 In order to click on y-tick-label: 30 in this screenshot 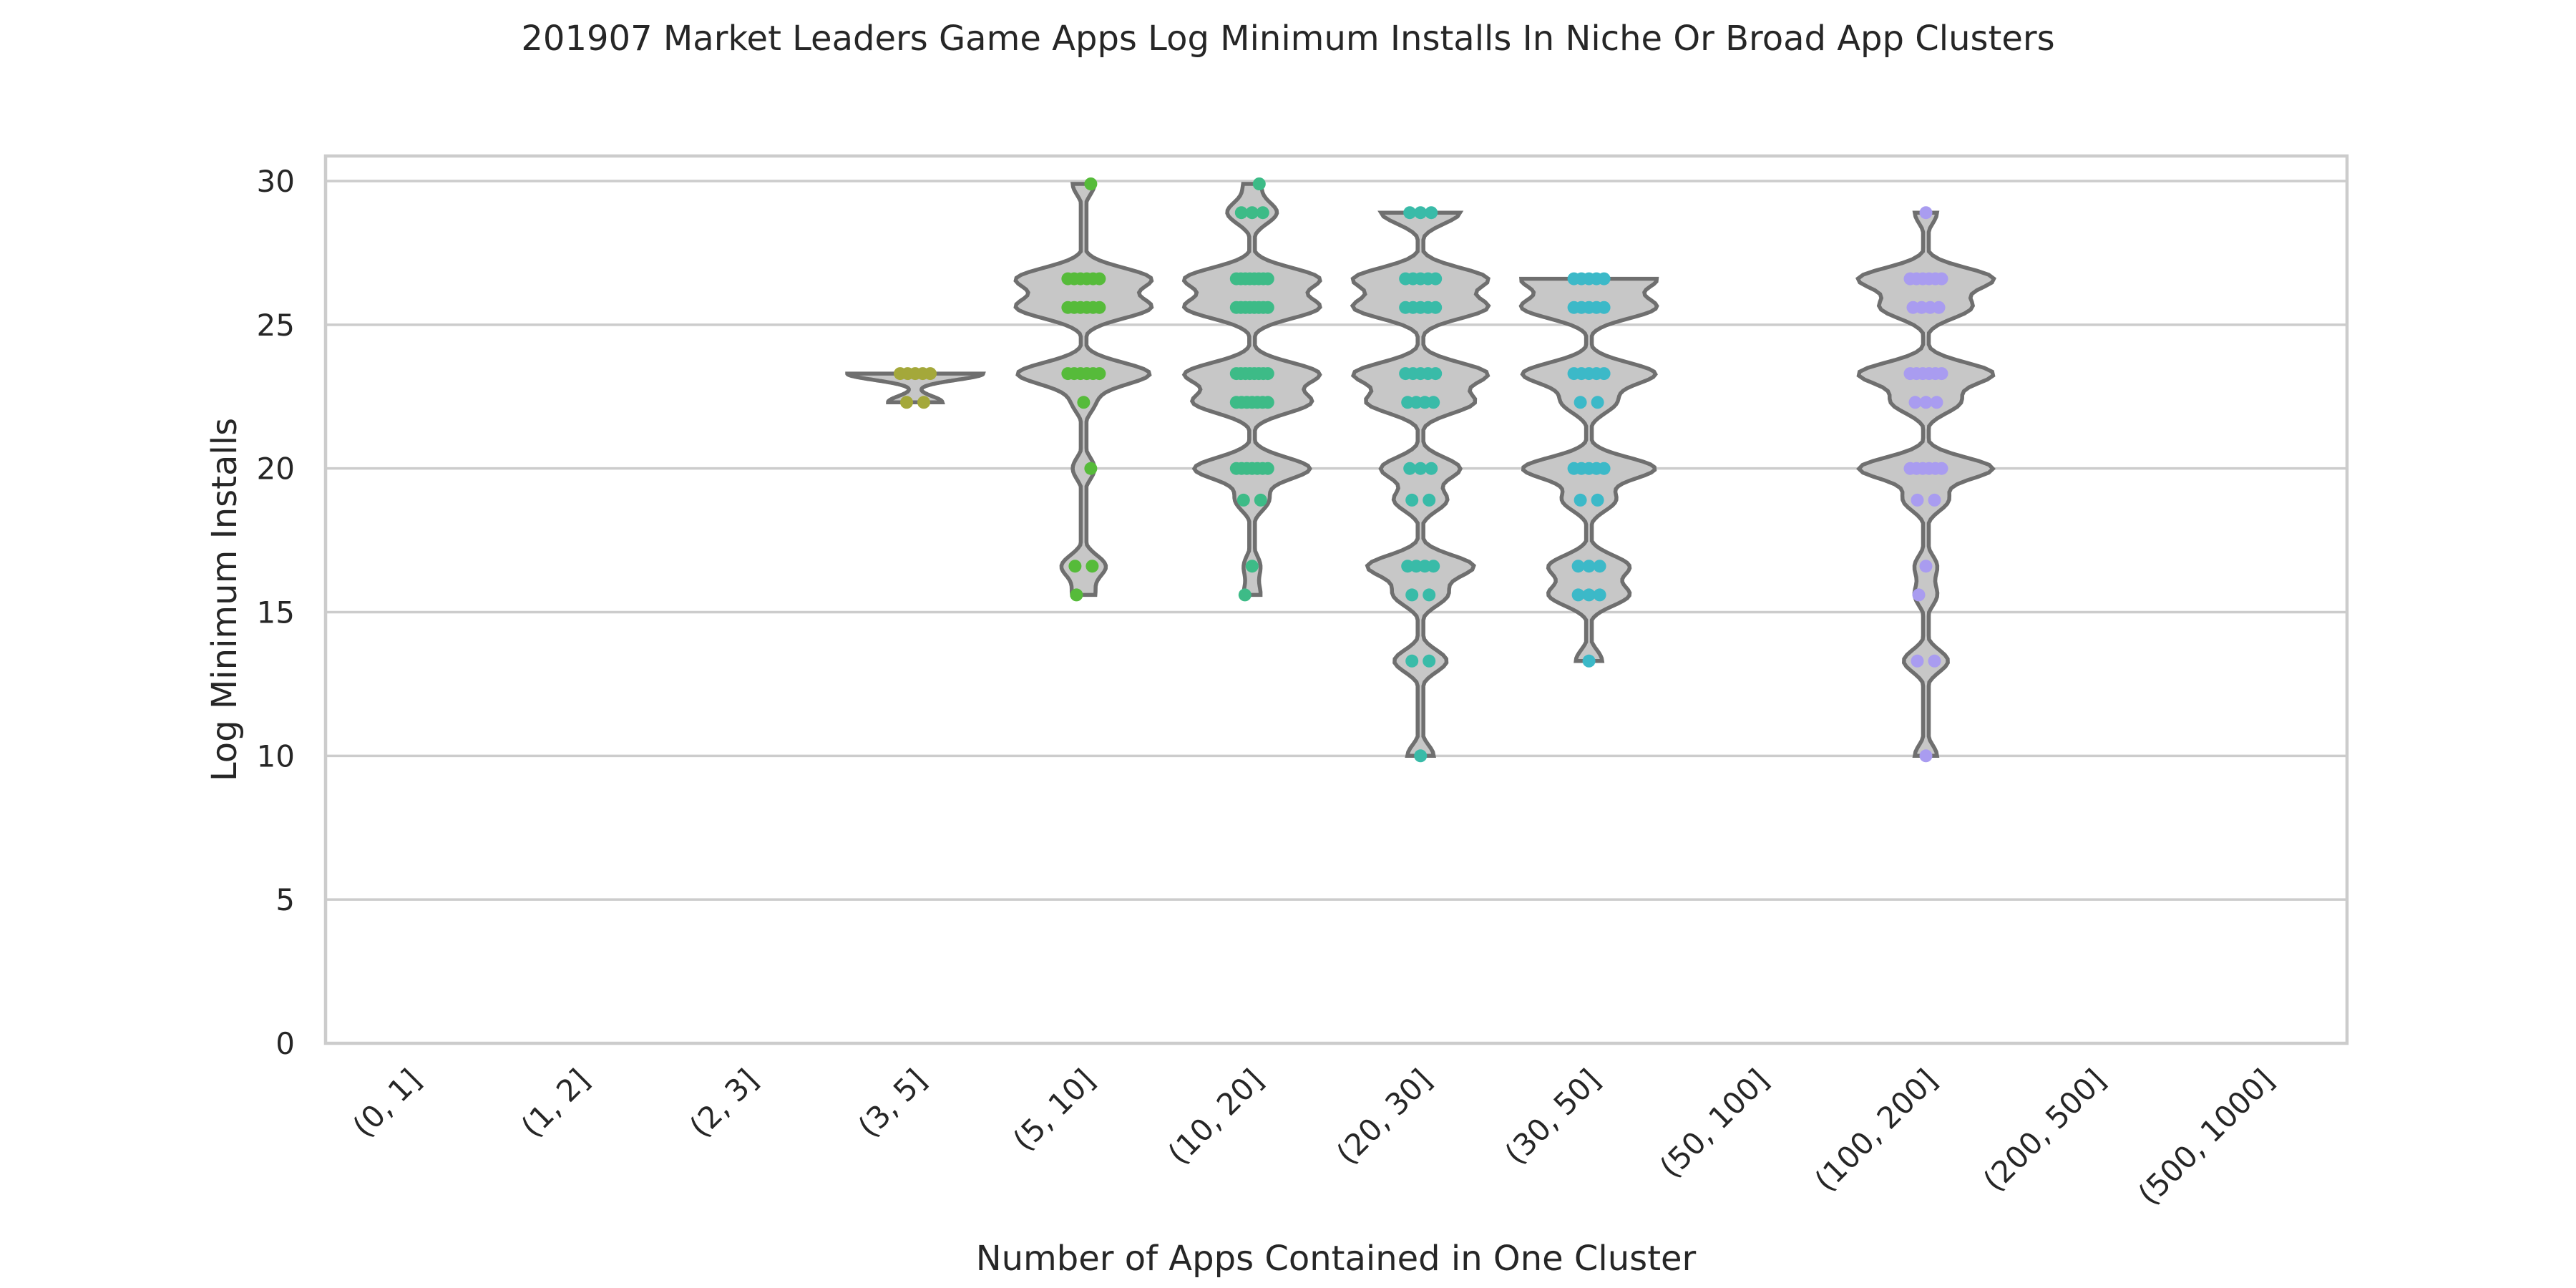, I will do `click(276, 181)`.